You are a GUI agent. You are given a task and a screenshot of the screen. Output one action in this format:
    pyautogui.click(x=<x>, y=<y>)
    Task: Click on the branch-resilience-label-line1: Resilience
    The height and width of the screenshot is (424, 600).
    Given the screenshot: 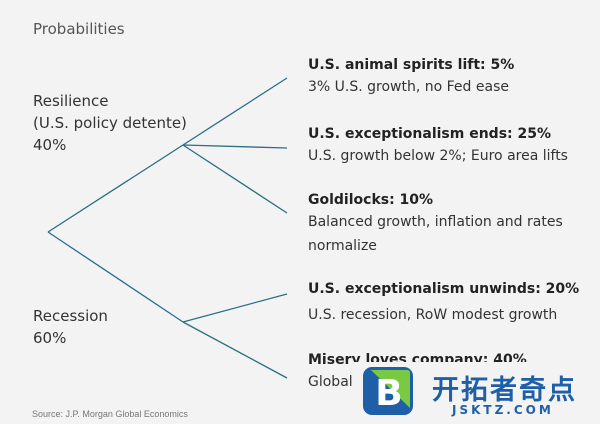 What is the action you would take?
    pyautogui.click(x=71, y=101)
    